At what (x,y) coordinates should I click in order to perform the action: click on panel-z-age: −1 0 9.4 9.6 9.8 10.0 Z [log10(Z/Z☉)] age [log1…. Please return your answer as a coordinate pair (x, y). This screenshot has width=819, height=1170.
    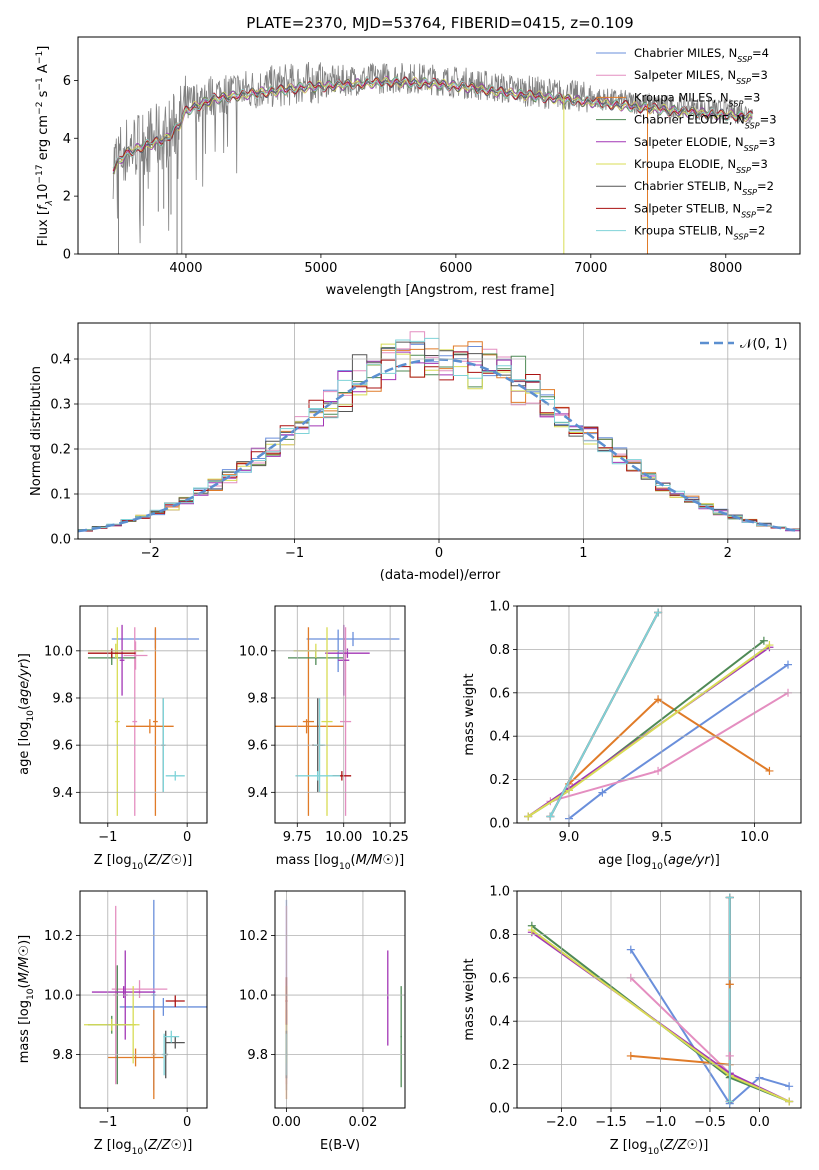
    Looking at the image, I should click on (112, 738).